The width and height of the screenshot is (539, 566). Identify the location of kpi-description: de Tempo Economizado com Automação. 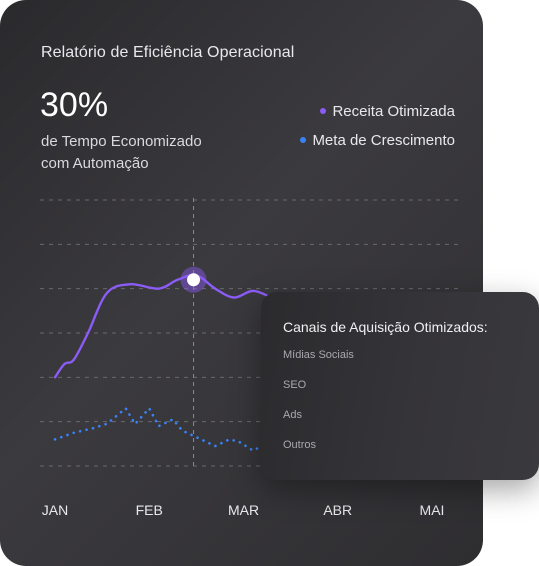
(121, 152).